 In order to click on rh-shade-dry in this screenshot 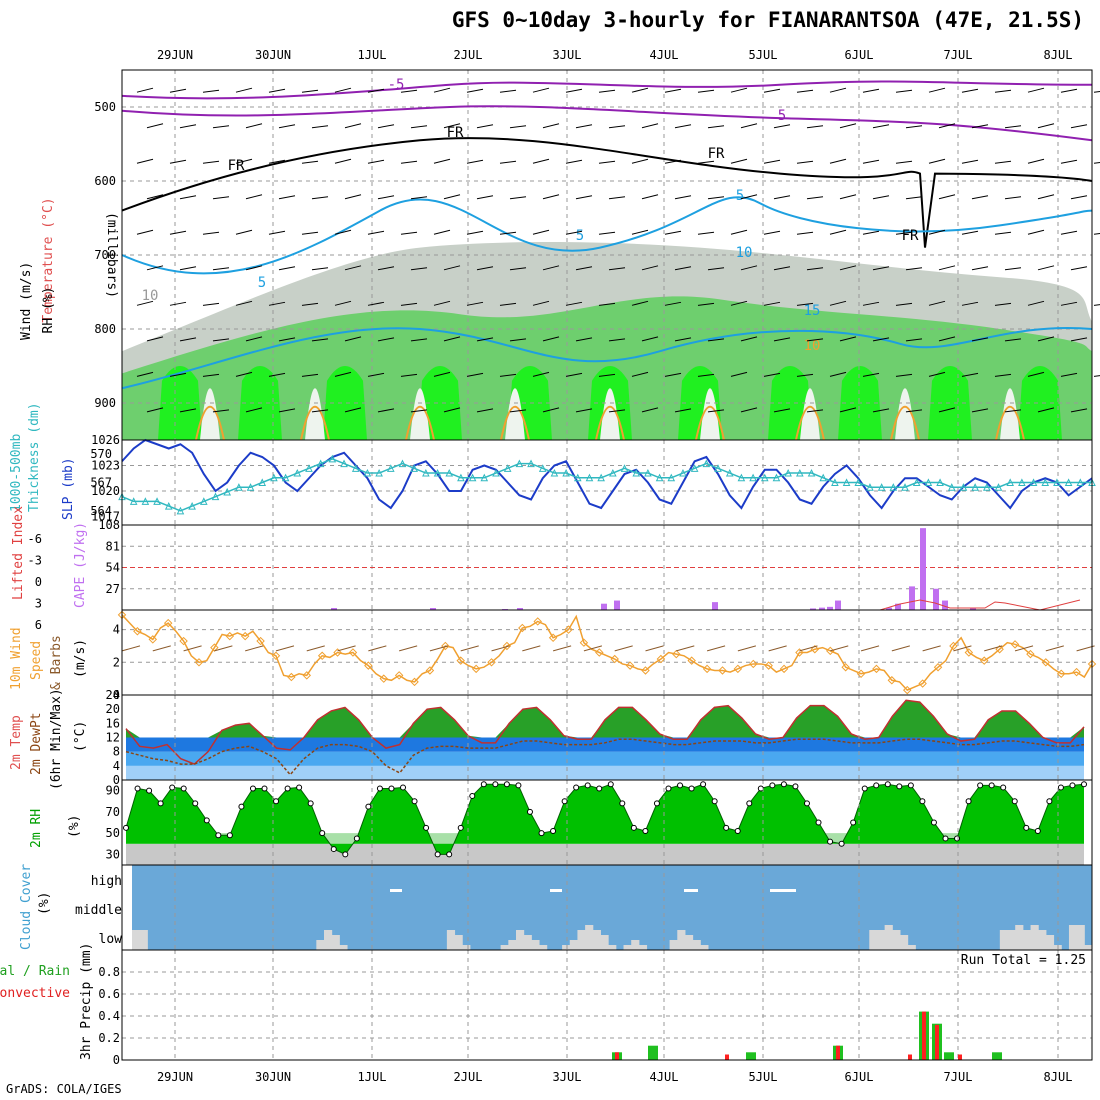, I will do `click(1010, 414)`.